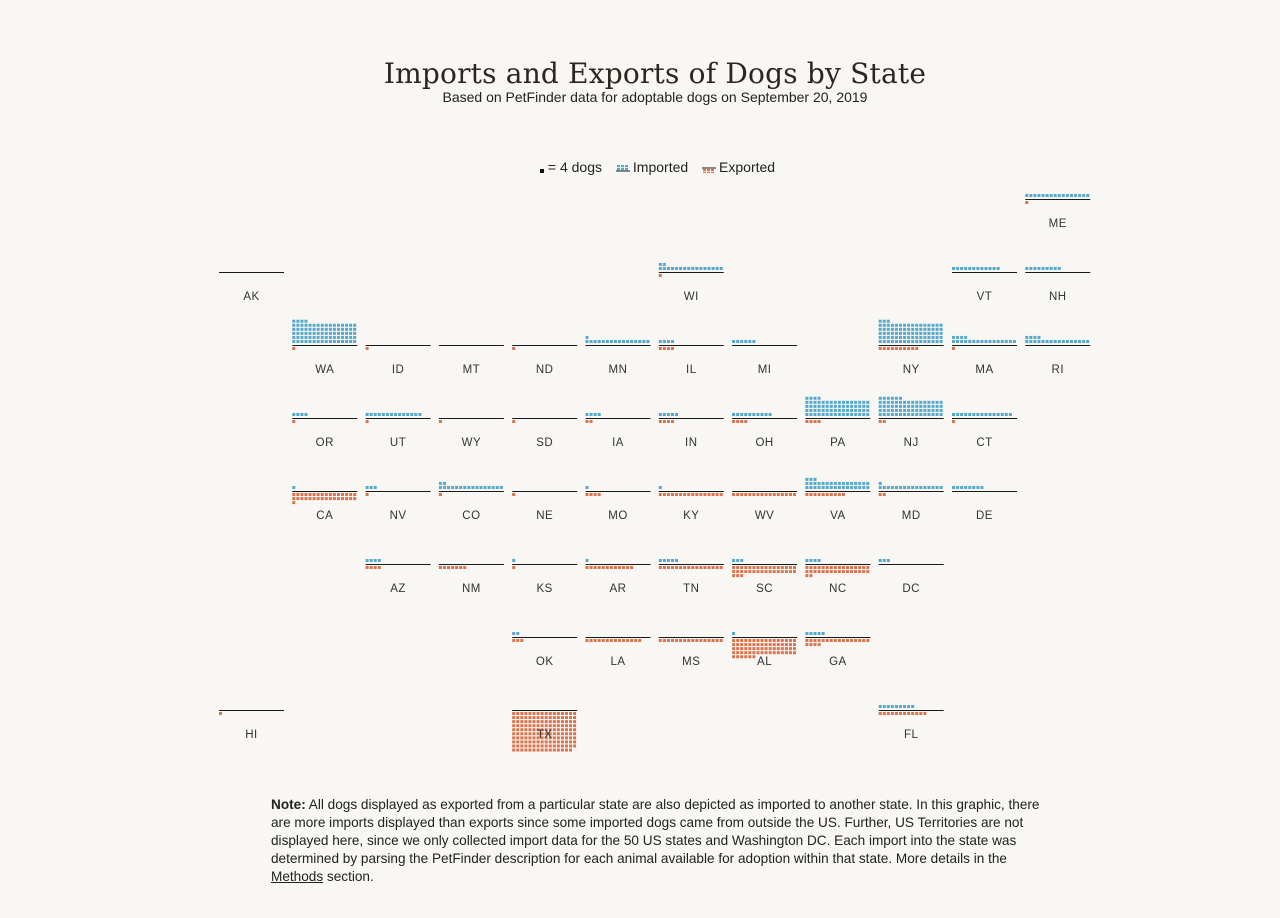 This screenshot has height=918, width=1280. I want to click on state-label: KY, so click(691, 516).